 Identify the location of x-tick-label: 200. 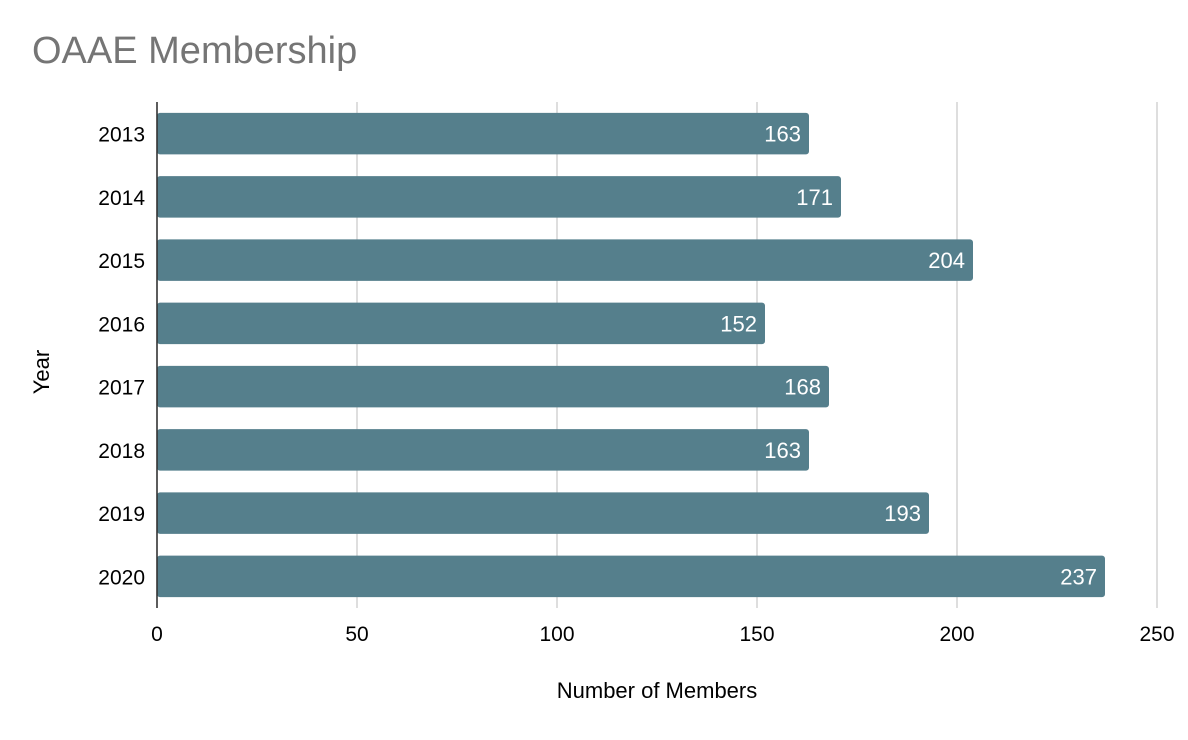
(956, 634).